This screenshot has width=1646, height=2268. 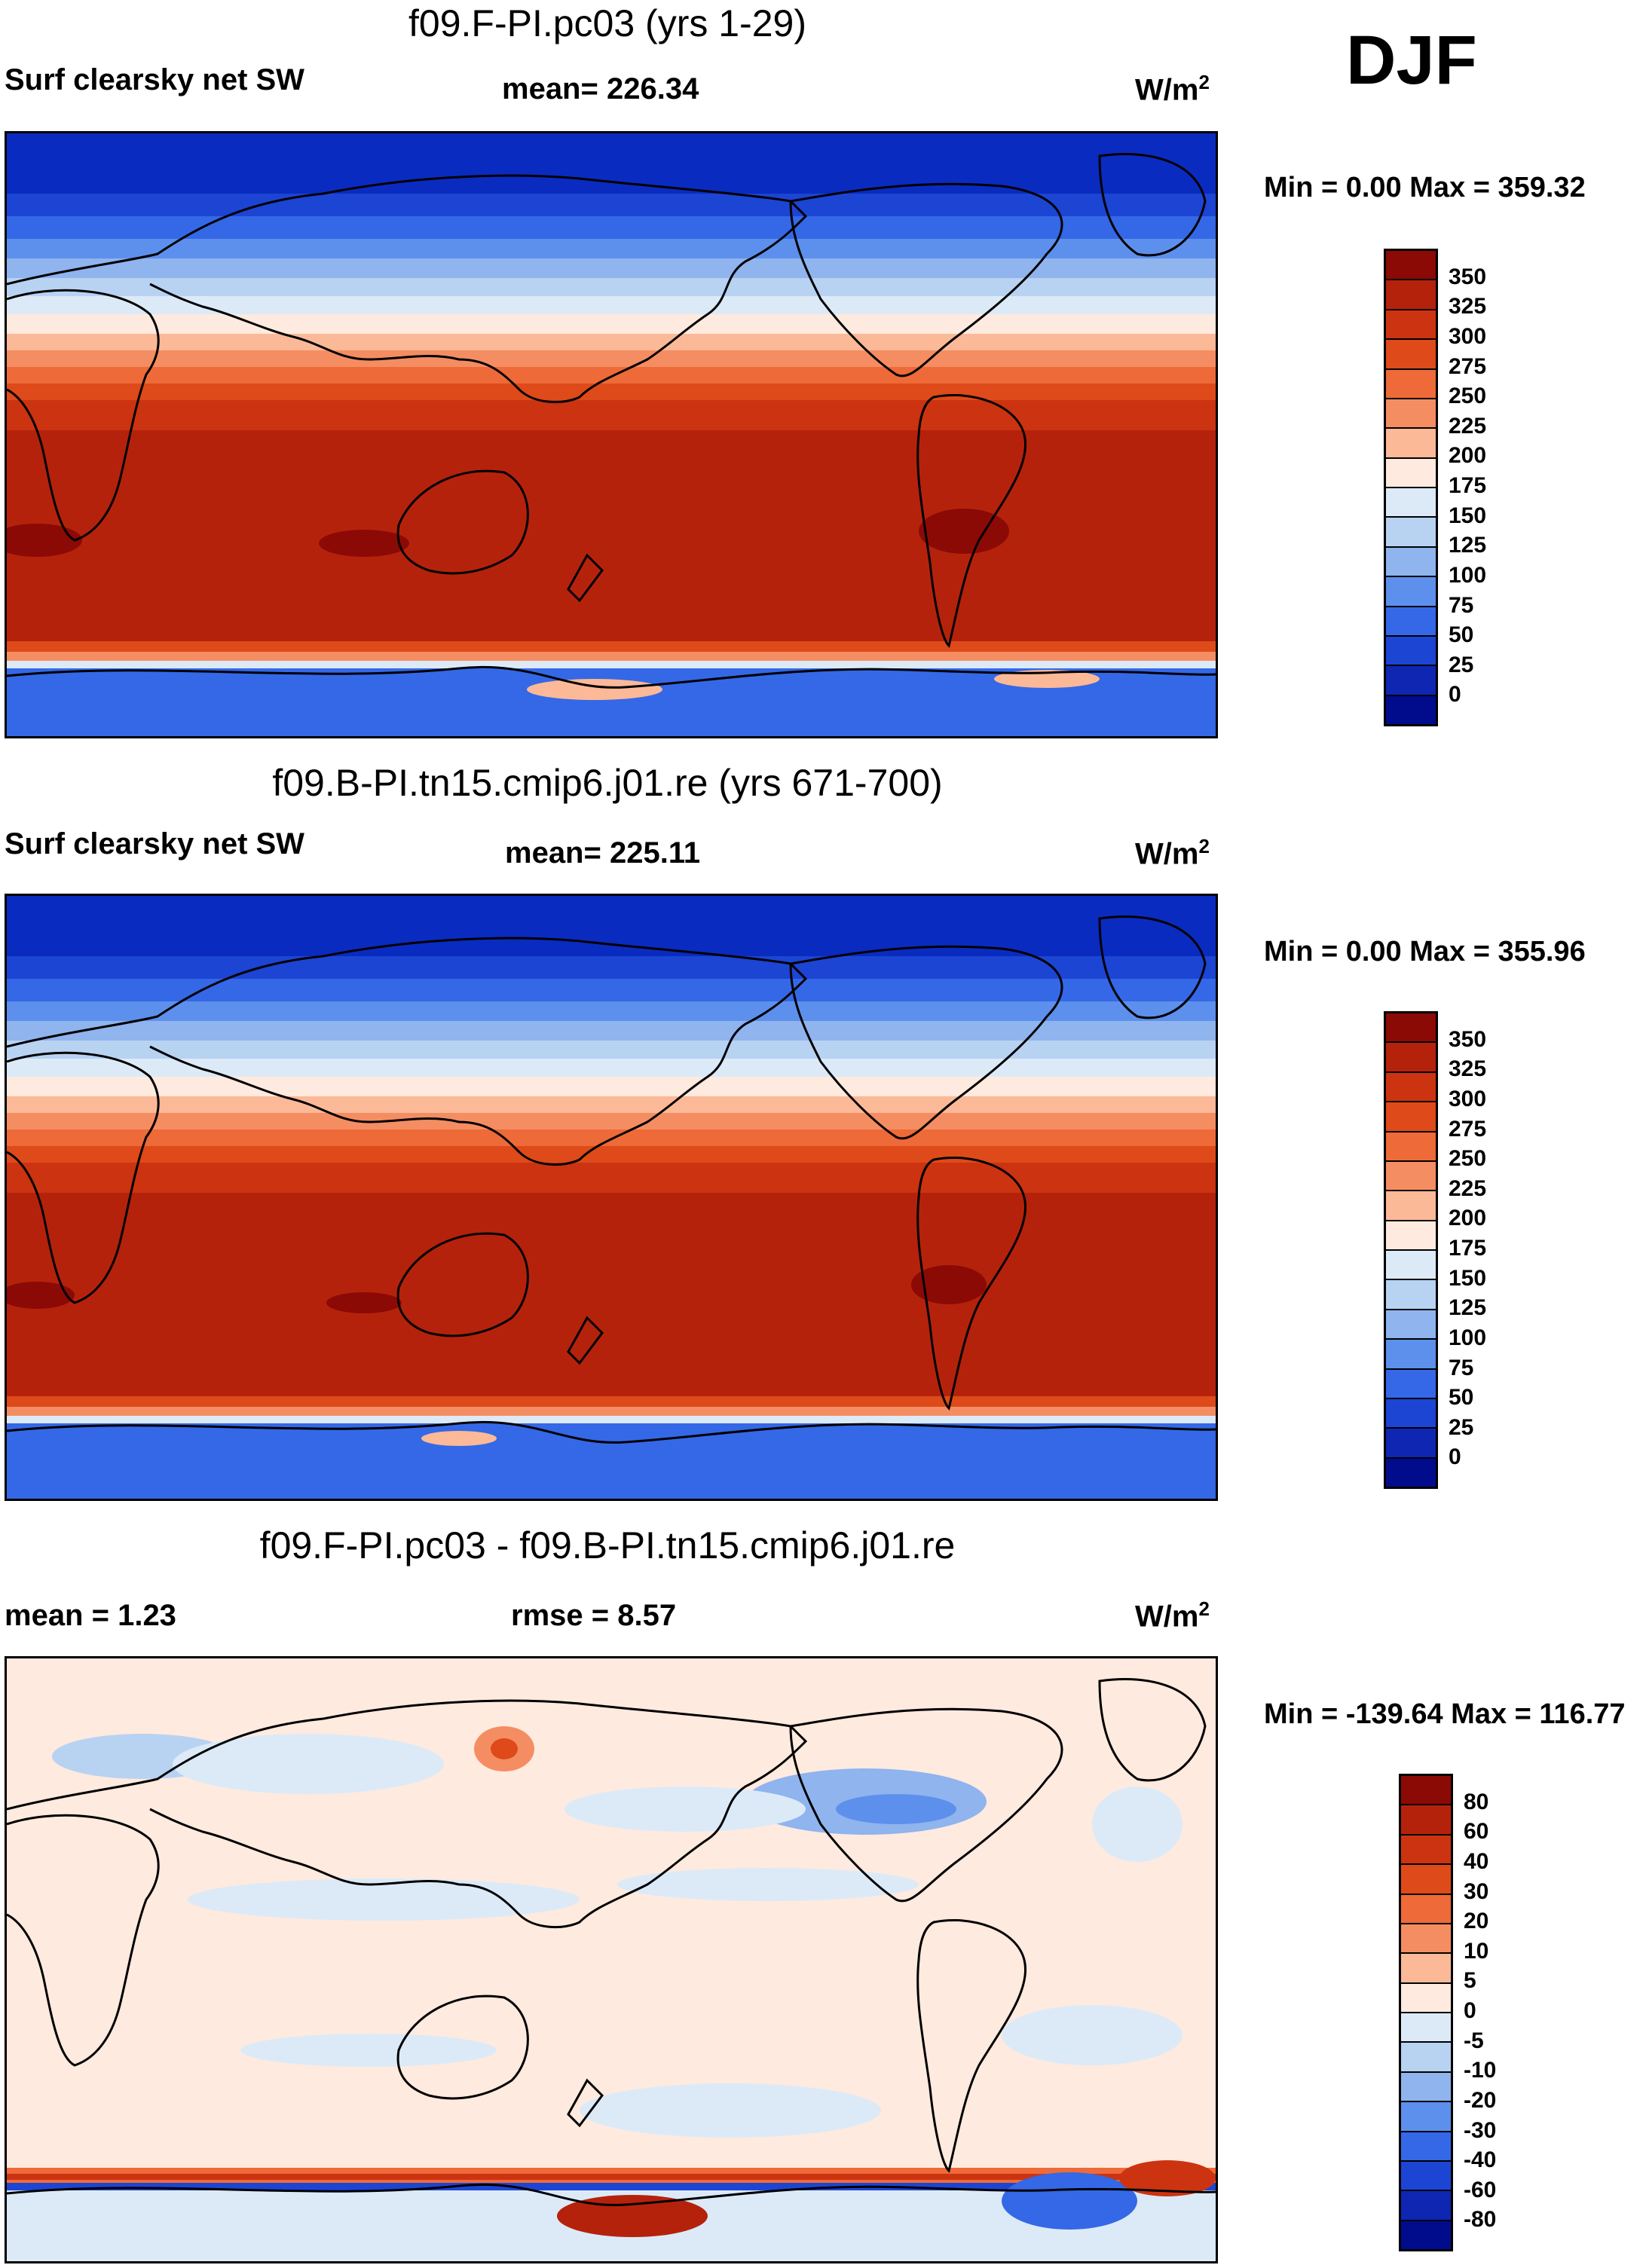 I want to click on panel2-colorbar-label: 25, so click(x=1461, y=1427).